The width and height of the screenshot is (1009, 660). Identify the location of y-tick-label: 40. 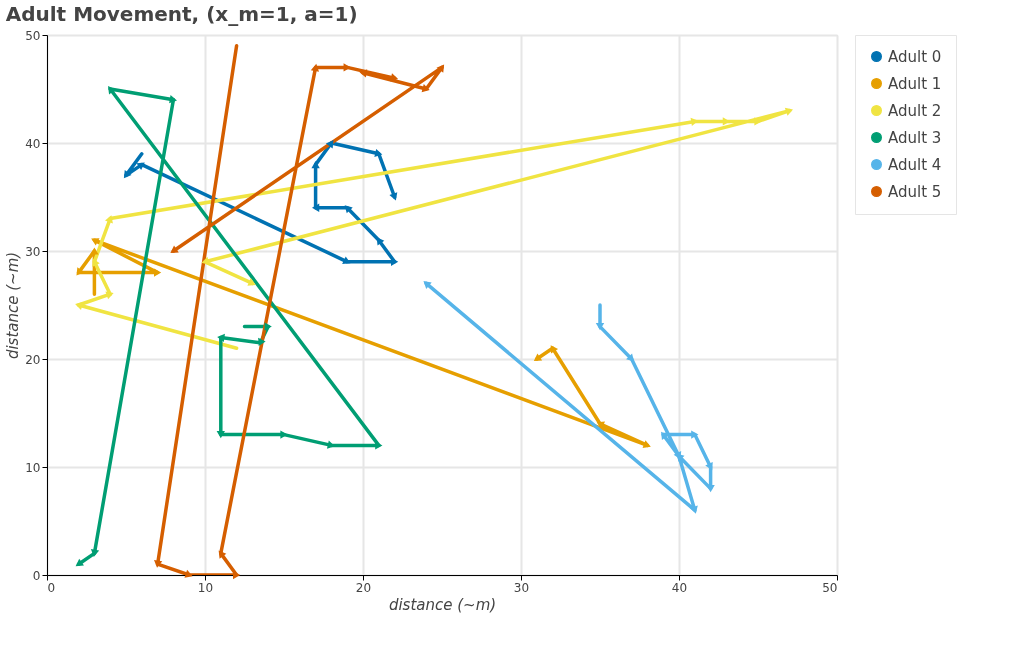
(33, 143).